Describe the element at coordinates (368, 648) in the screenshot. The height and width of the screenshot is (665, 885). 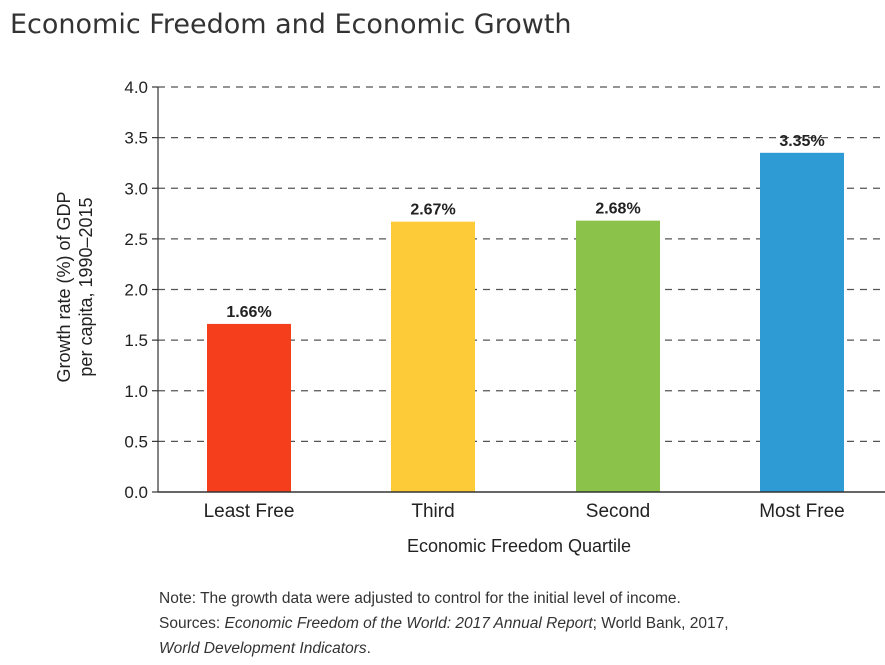
I see `sources-end: .` at that location.